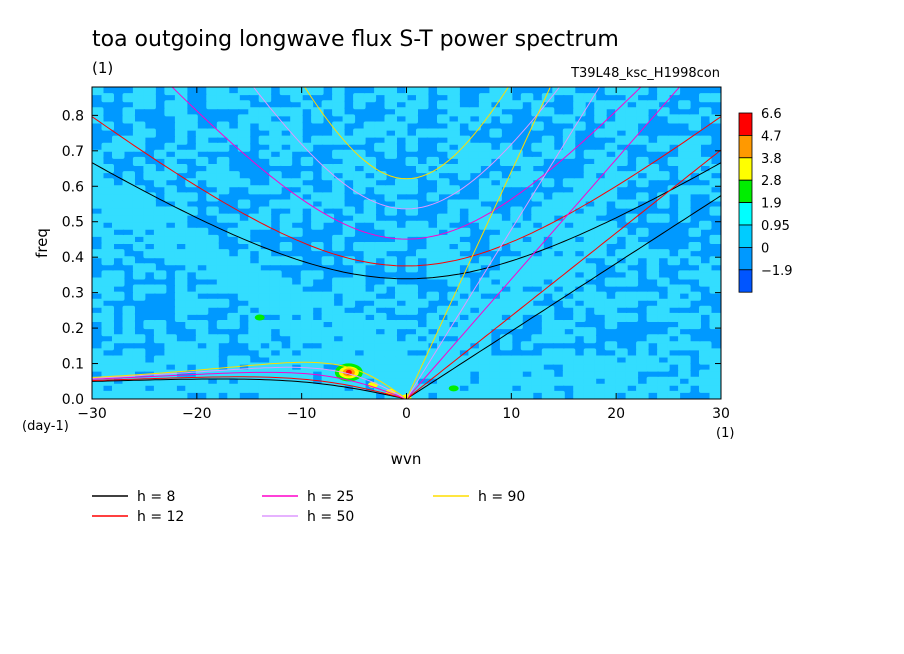 Image resolution: width=904 pixels, height=654 pixels. Describe the element at coordinates (745, 214) in the screenshot. I see `colorbar-swatch` at that location.